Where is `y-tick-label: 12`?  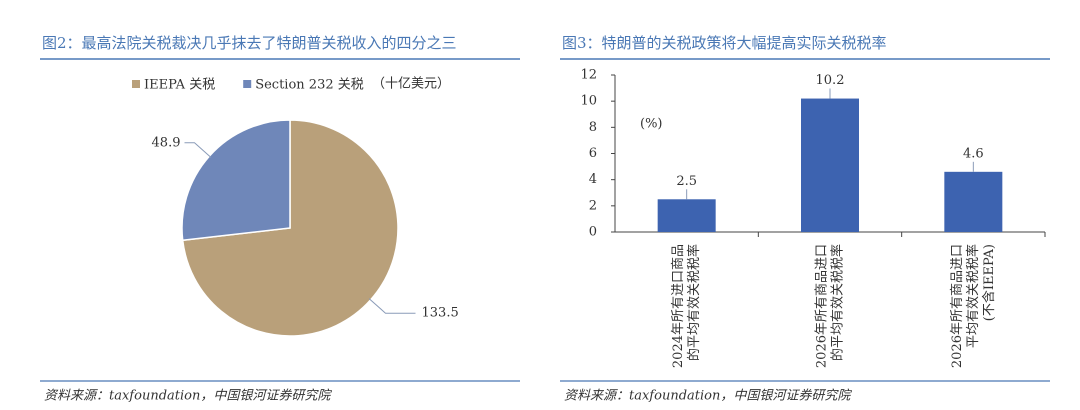 y-tick-label: 12 is located at coordinates (588, 75).